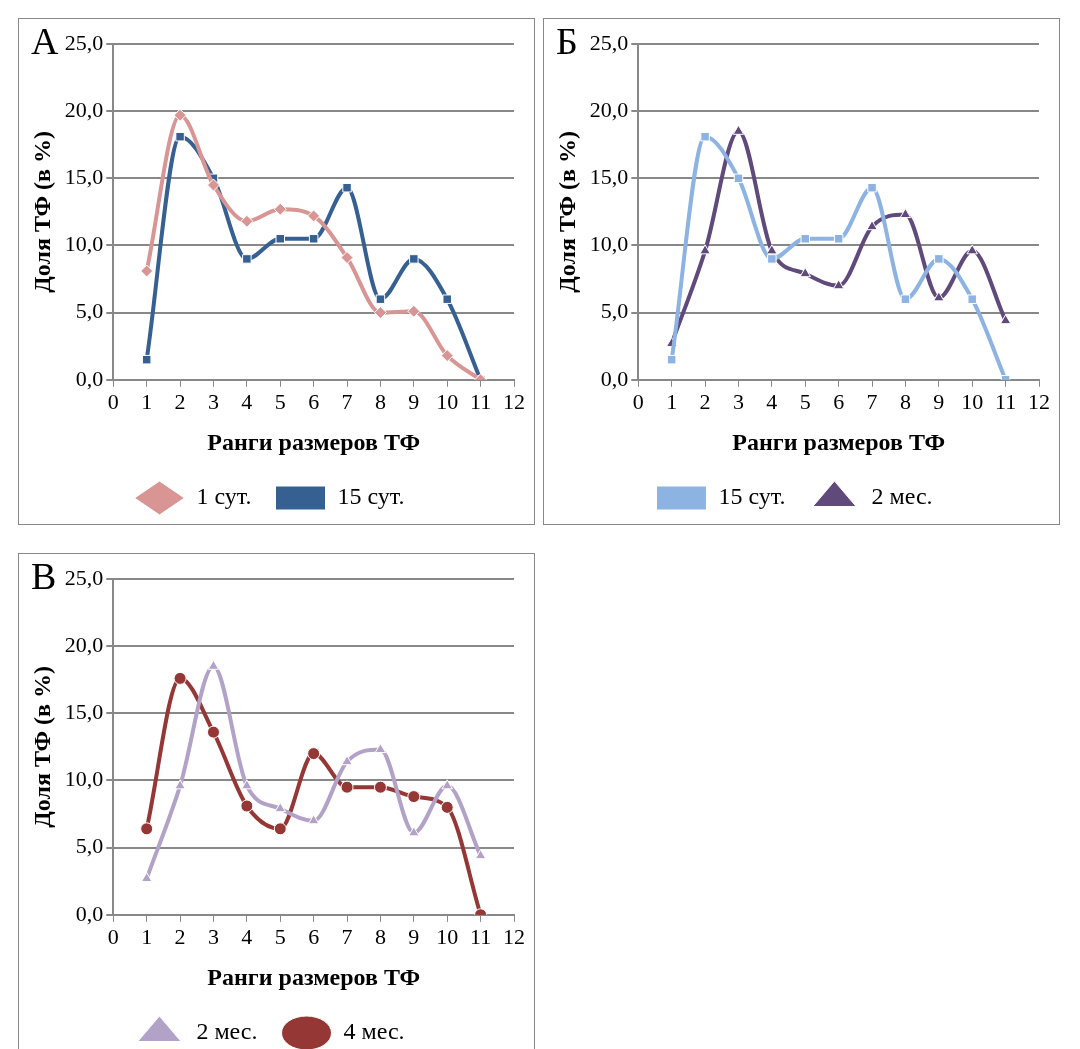  Describe the element at coordinates (838, 441) in the screenshot. I see `x-axis-title: Ранги размеров ТФ` at that location.